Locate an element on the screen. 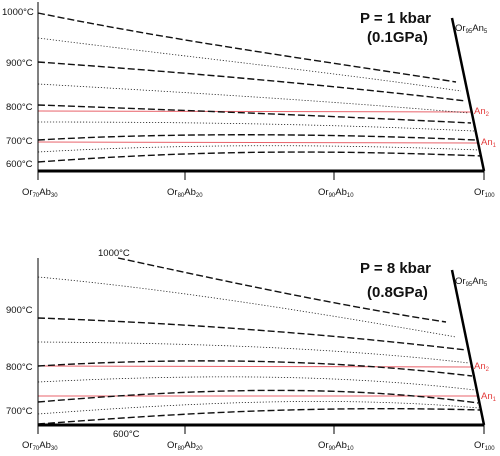 The width and height of the screenshot is (500, 456). temp-label-600-bottom: 600°C is located at coordinates (126, 434).